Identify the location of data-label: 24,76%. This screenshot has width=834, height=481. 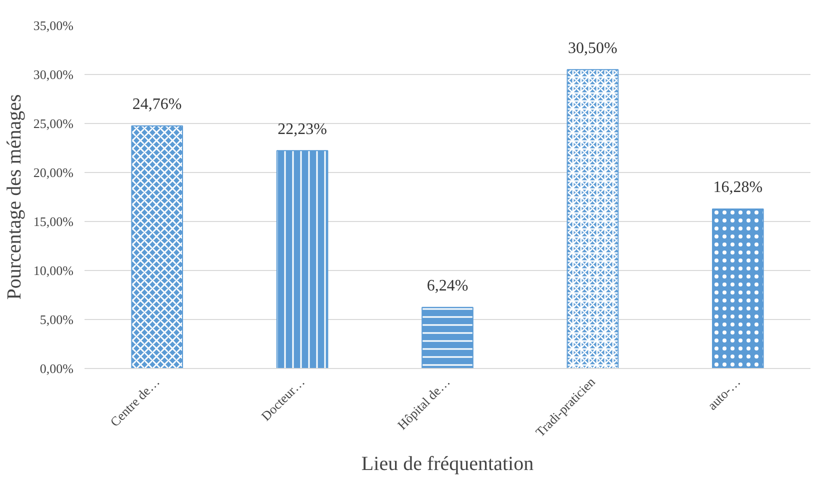
(157, 105).